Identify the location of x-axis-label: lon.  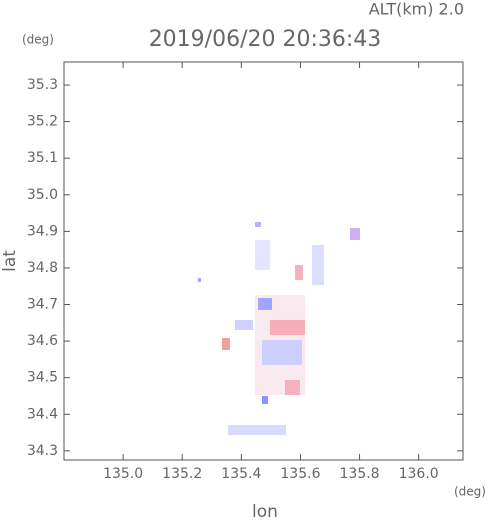
(265, 511).